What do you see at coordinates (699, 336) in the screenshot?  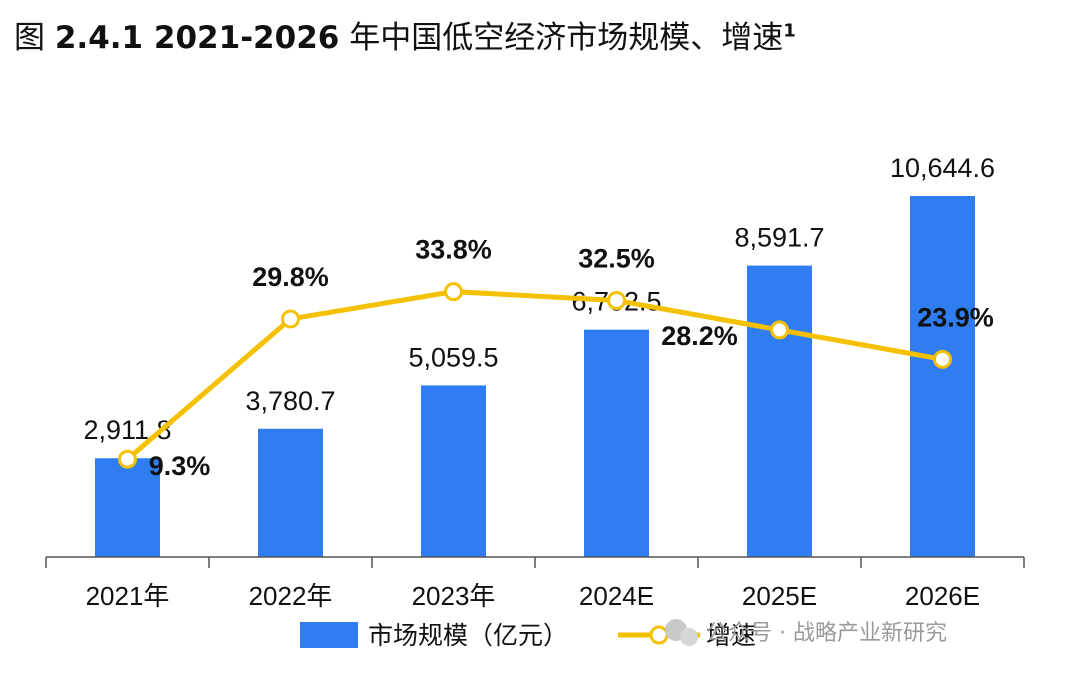 I see `rate-value-label: 28.2%` at bounding box center [699, 336].